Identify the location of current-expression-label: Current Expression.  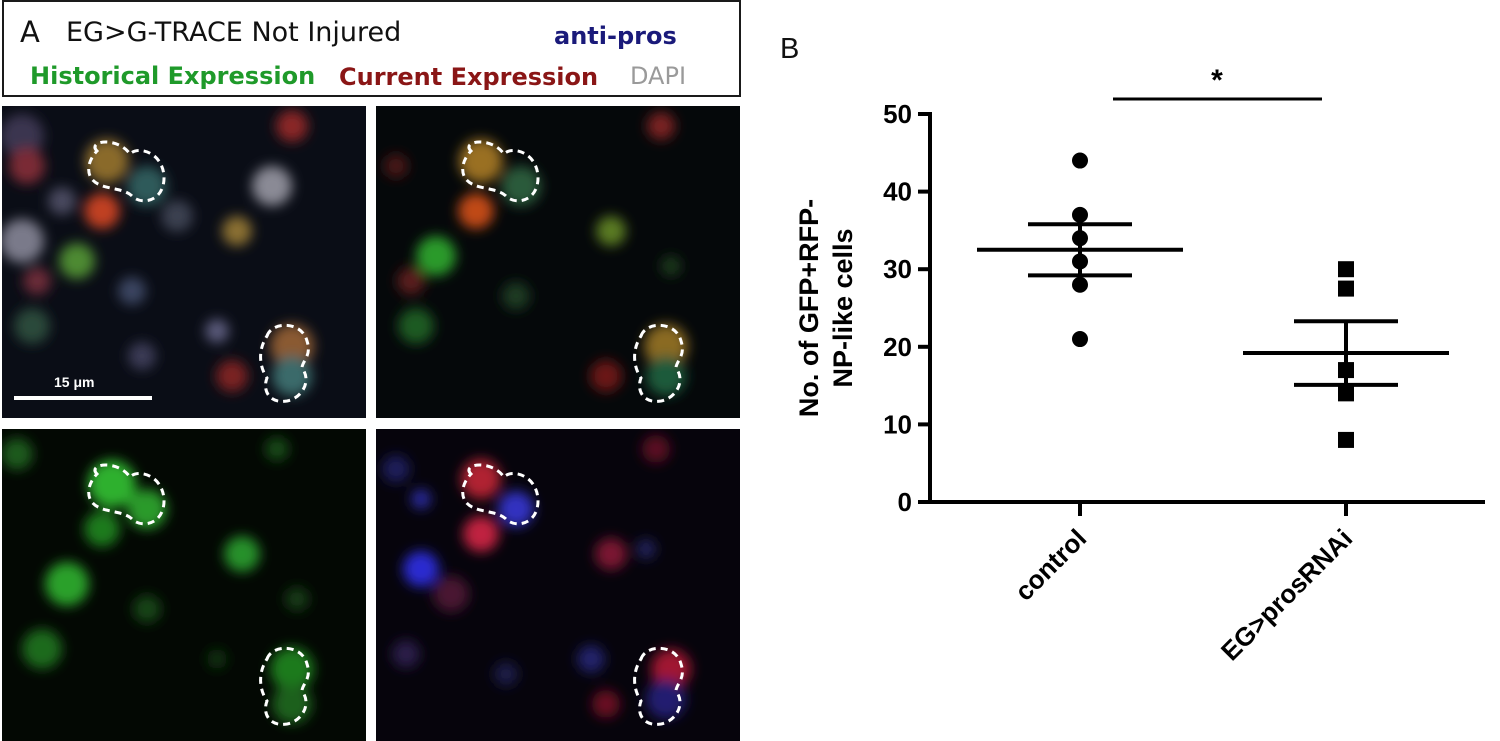
(469, 77).